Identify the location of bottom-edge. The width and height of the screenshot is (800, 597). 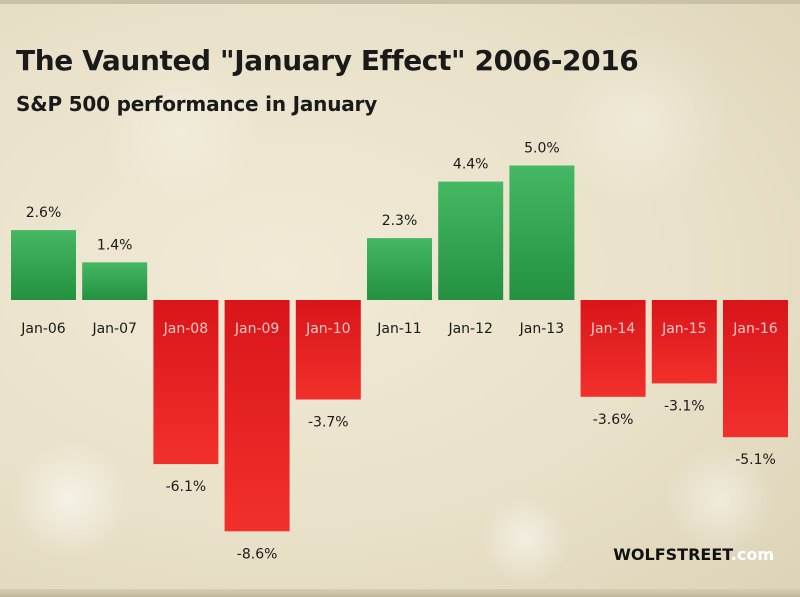
(400, 593).